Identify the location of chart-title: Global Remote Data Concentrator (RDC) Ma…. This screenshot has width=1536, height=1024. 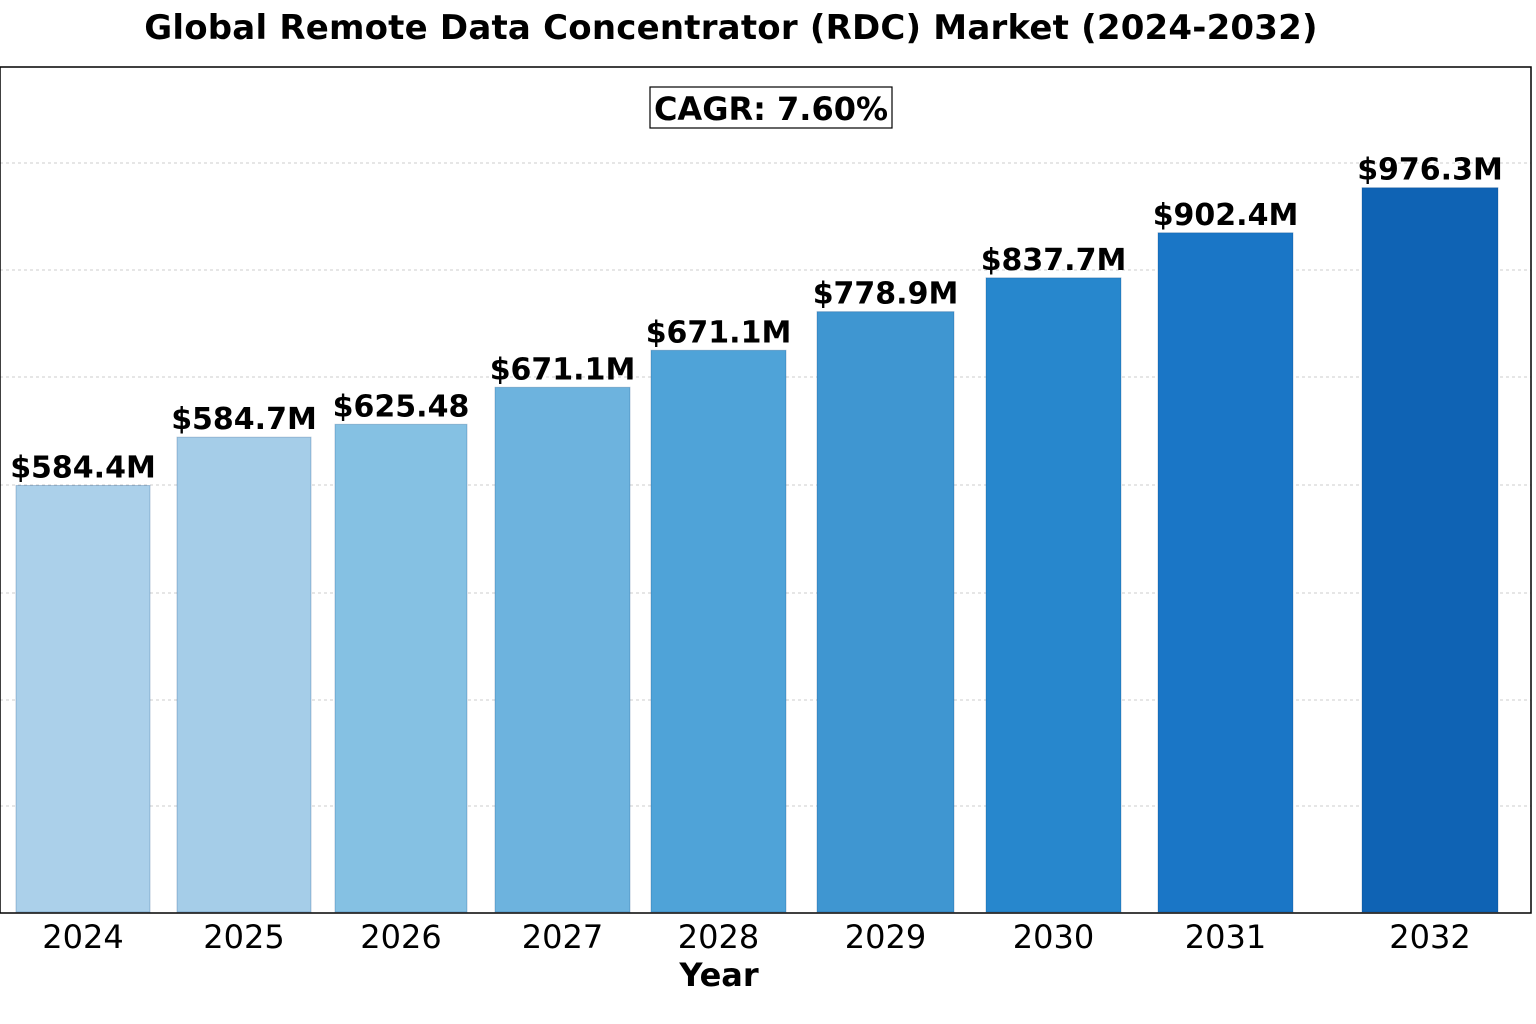
(731, 28).